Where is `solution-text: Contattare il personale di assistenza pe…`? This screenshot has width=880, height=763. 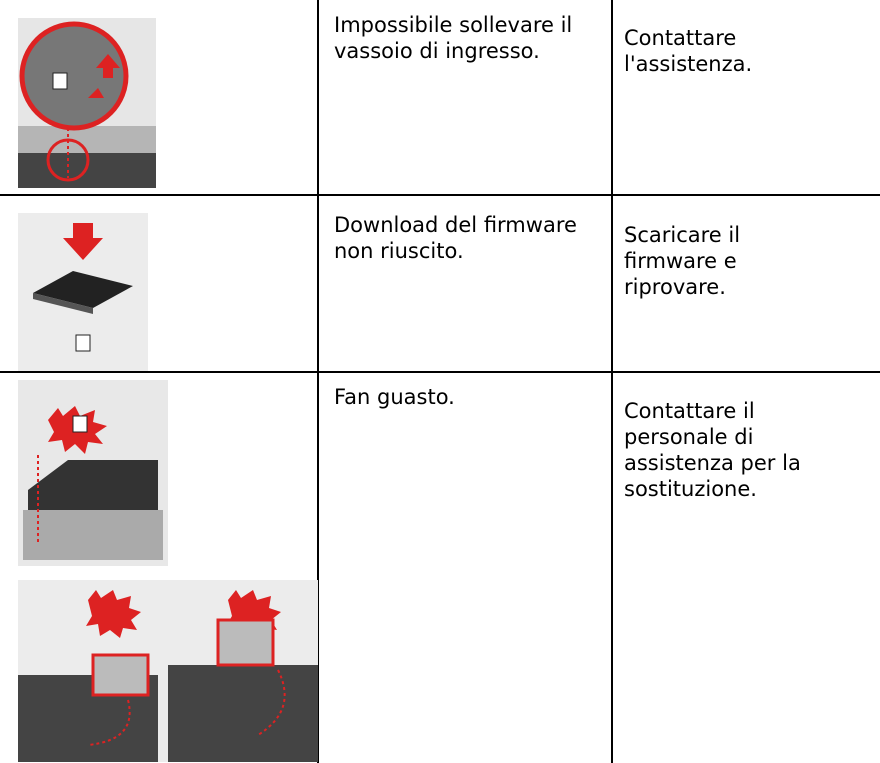 solution-text: Contattare il personale di assistenza pe… is located at coordinates (712, 450).